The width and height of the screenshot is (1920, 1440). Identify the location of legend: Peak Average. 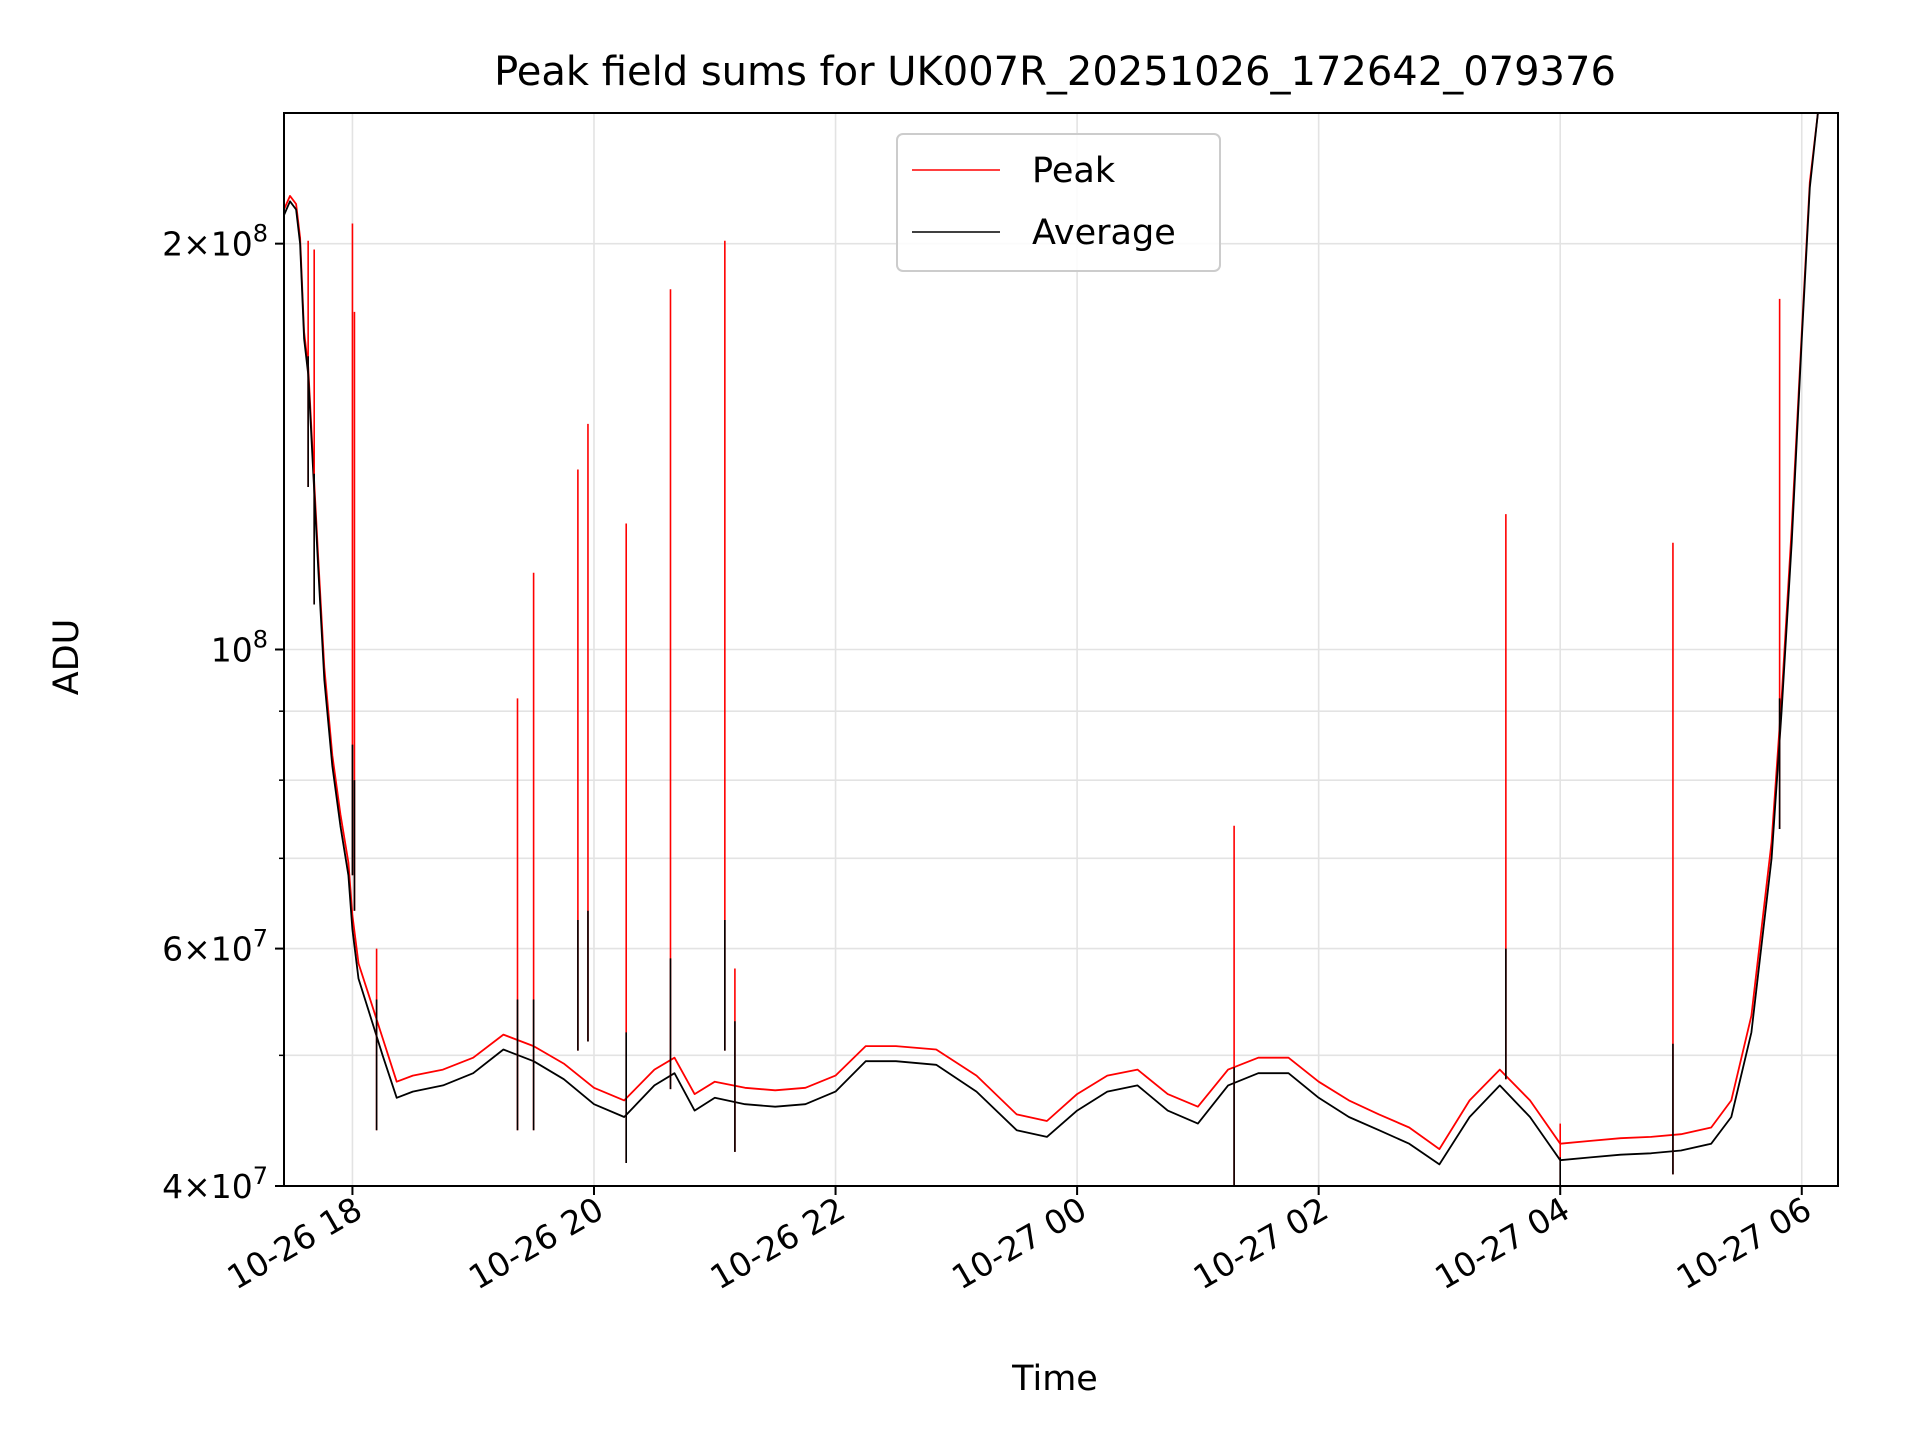
(1058, 202).